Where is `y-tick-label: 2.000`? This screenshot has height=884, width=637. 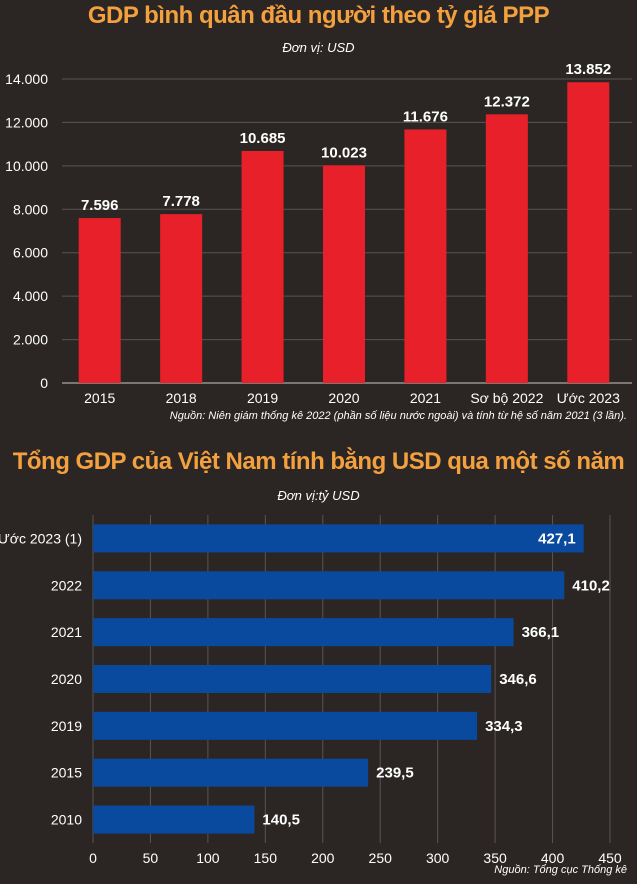
y-tick-label: 2.000 is located at coordinates (30, 340).